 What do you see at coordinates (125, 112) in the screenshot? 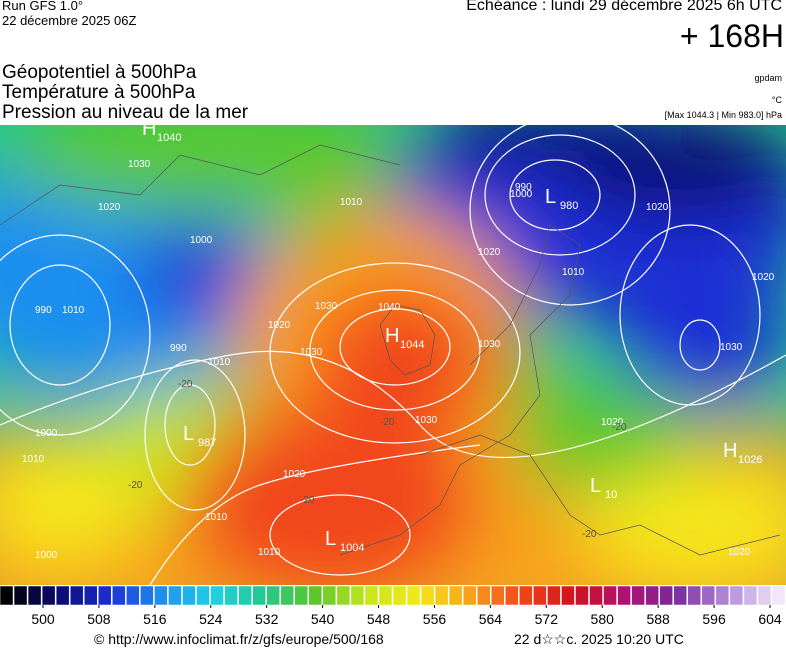
I see `field: Pression au niveau de la mer` at bounding box center [125, 112].